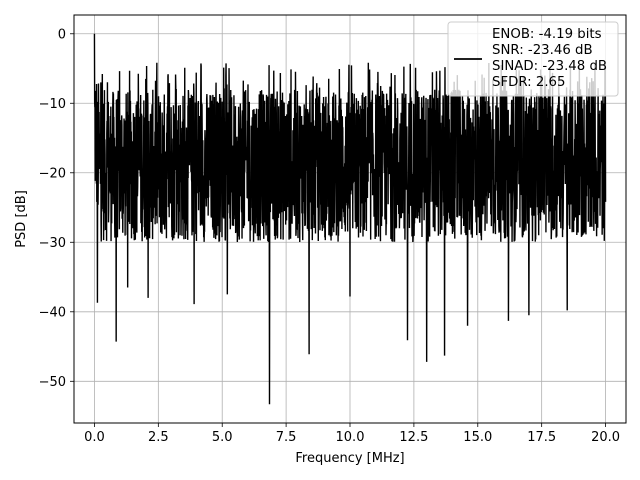 This screenshot has height=480, width=640. What do you see at coordinates (286, 437) in the screenshot?
I see `x-tick-label: 7.5` at bounding box center [286, 437].